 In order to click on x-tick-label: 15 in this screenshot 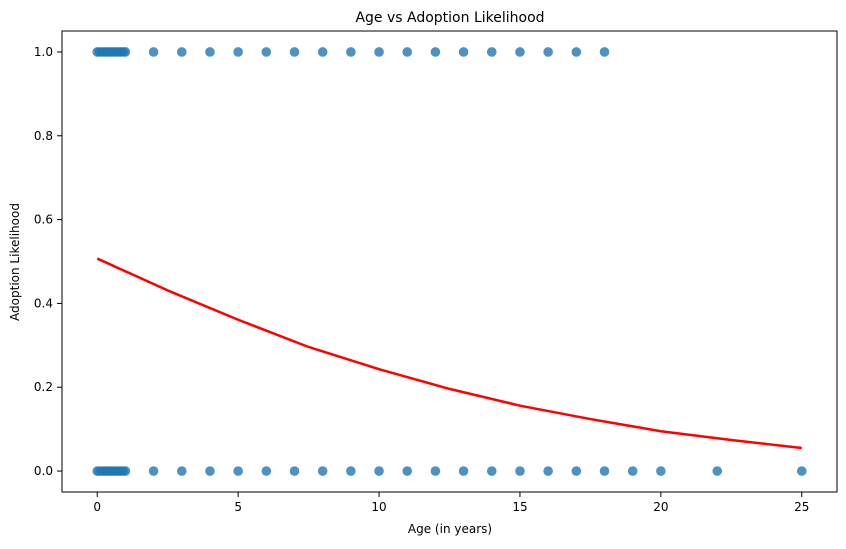, I will do `click(519, 507)`.